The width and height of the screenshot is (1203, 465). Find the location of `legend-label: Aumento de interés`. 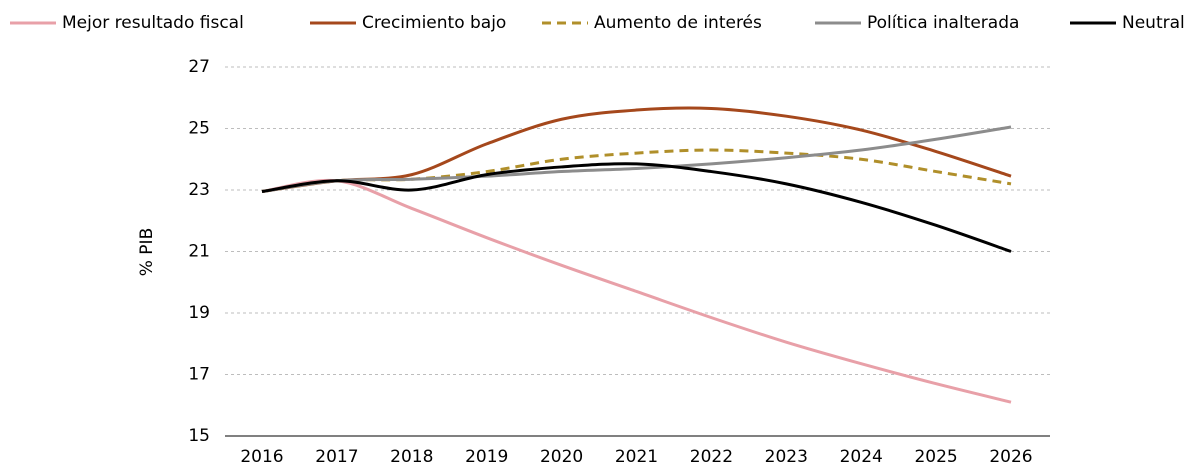

legend-label: Aumento de interés is located at coordinates (678, 23).